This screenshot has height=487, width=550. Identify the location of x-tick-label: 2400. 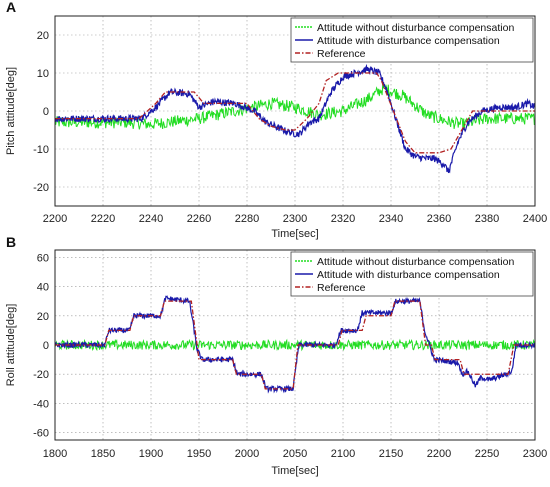
(535, 219).